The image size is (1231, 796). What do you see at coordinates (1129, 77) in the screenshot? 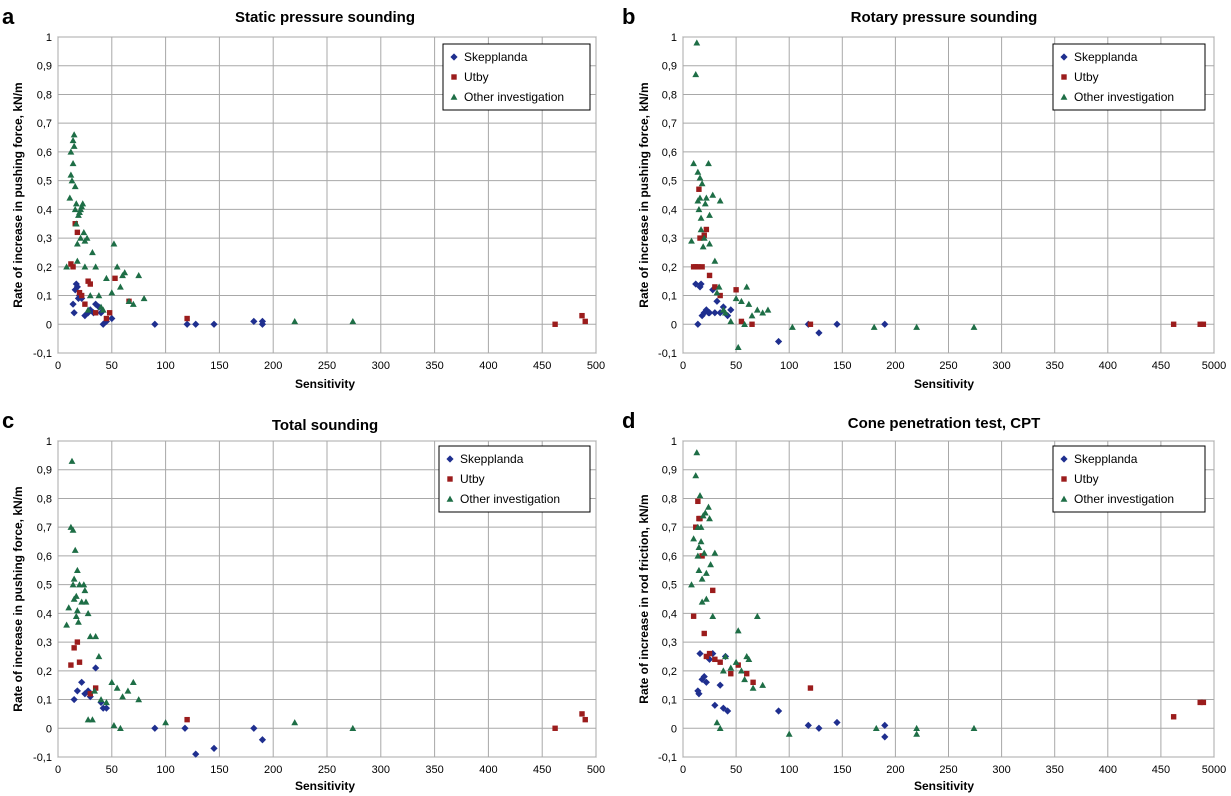
I see `legend: Skepplanda Utby Other investigation` at bounding box center [1129, 77].